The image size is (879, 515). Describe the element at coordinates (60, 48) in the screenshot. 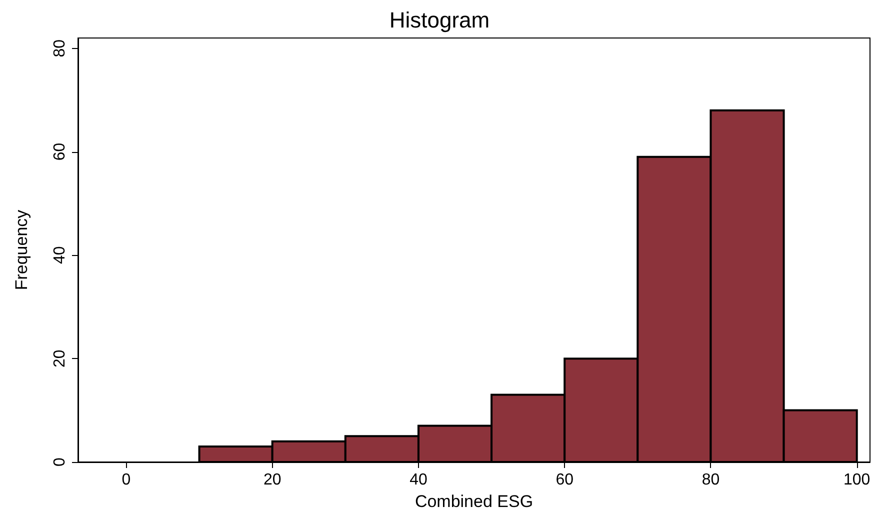

I see `y-tick-label: 80` at that location.